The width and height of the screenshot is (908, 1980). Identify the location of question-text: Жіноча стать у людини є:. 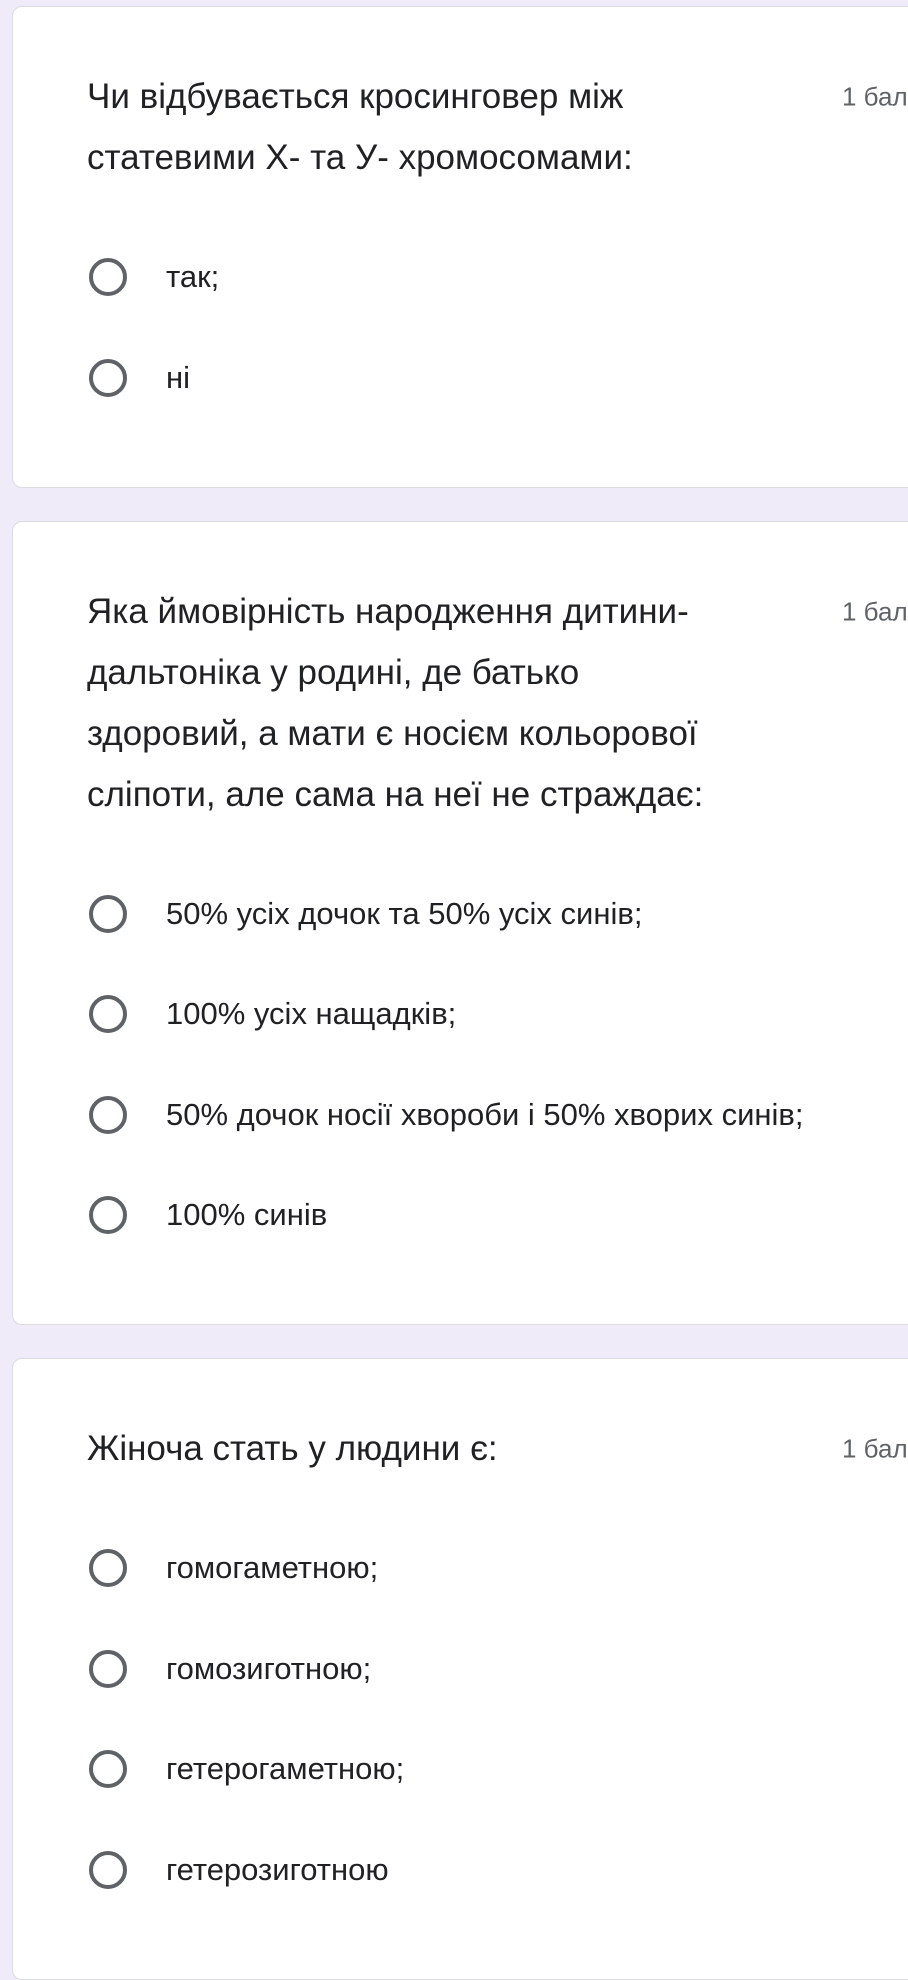
(292, 1448).